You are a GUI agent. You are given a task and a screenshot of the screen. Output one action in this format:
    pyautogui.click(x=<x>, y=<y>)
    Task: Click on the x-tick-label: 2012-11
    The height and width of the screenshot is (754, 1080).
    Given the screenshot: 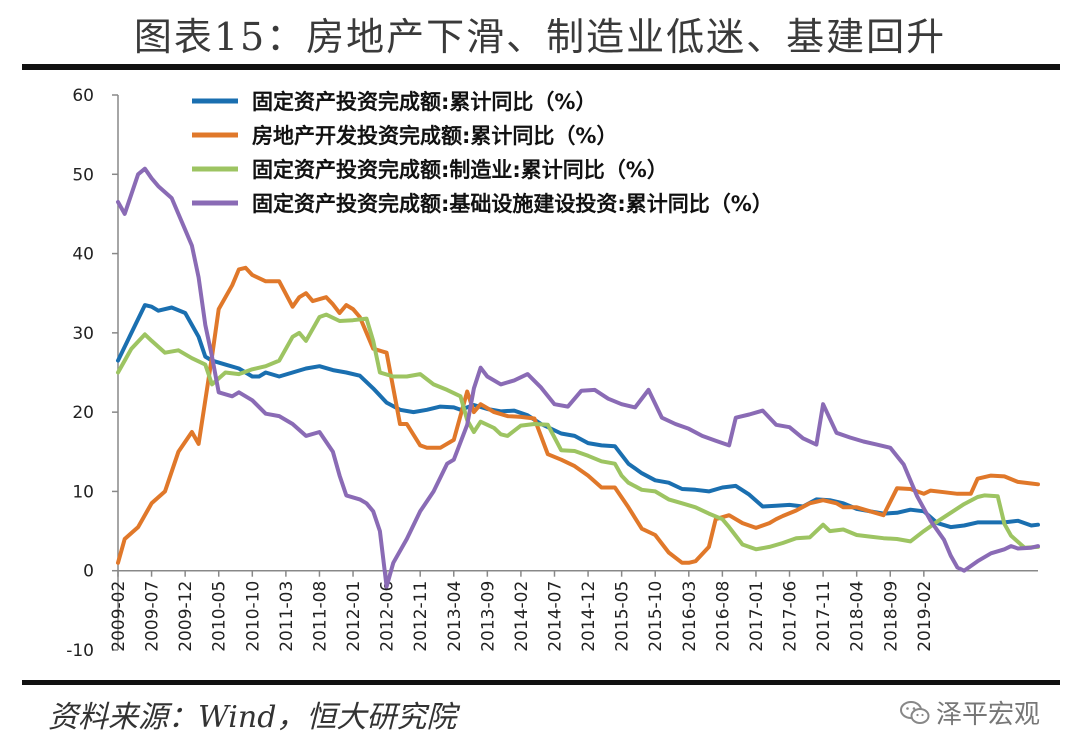 What is the action you would take?
    pyautogui.click(x=421, y=616)
    